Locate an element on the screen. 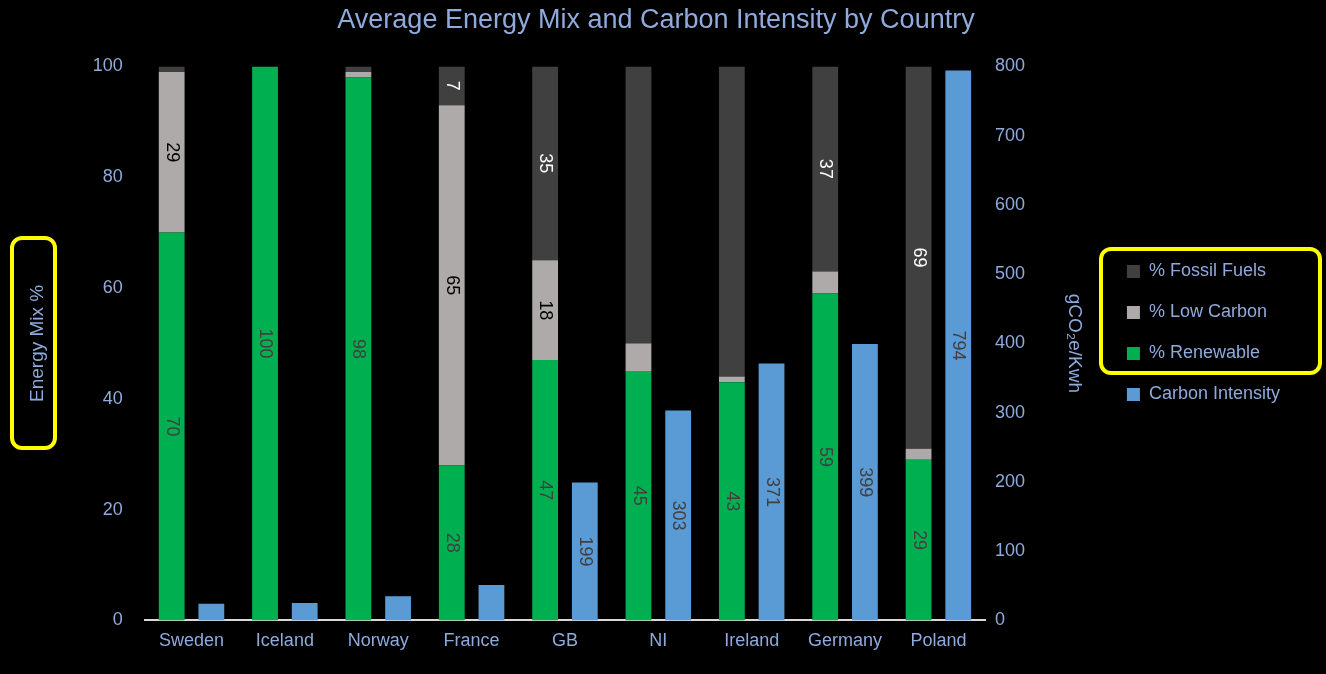 The width and height of the screenshot is (1326, 674). data-label: 399 is located at coordinates (865, 482).